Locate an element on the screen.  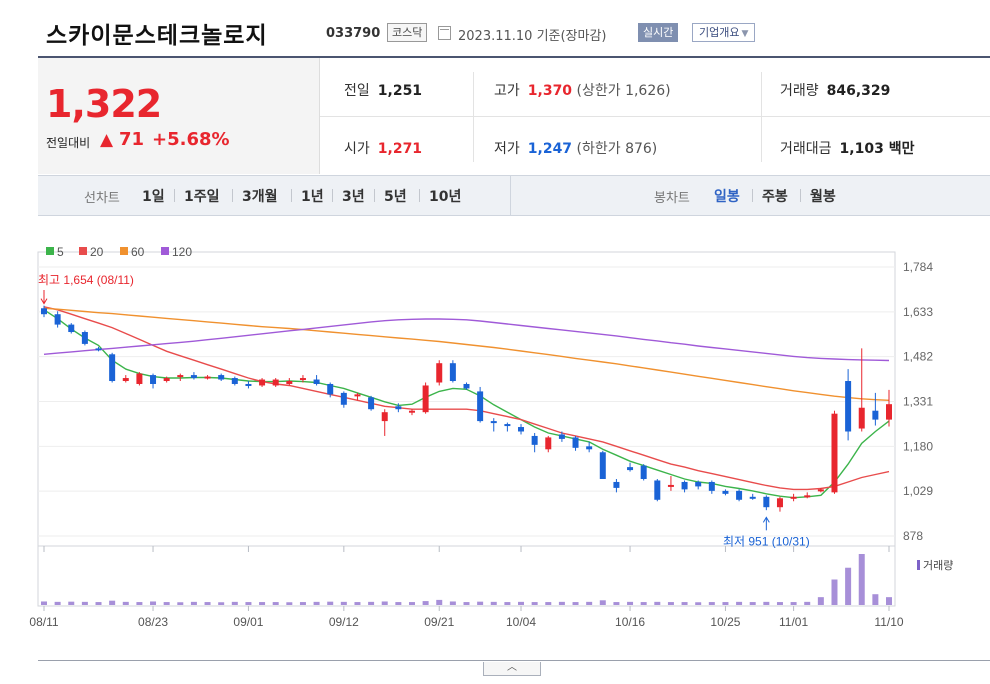
price-tick-label: 1,029 is located at coordinates (918, 491).